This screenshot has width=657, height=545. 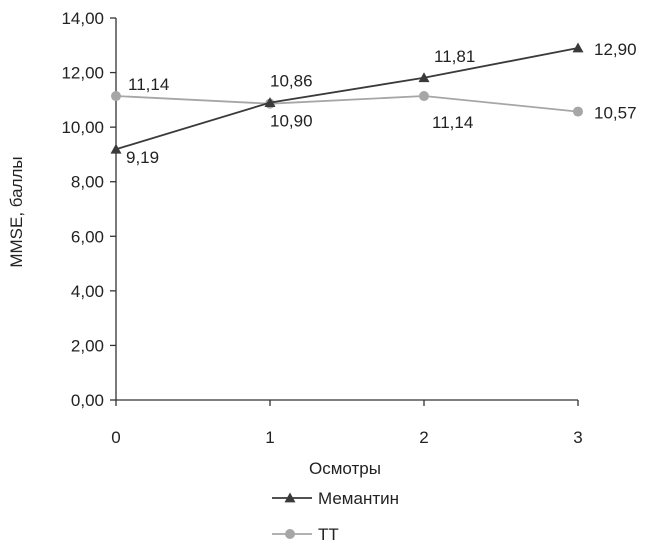 What do you see at coordinates (345, 468) in the screenshot?
I see `x-axis-title: Осмотры` at bounding box center [345, 468].